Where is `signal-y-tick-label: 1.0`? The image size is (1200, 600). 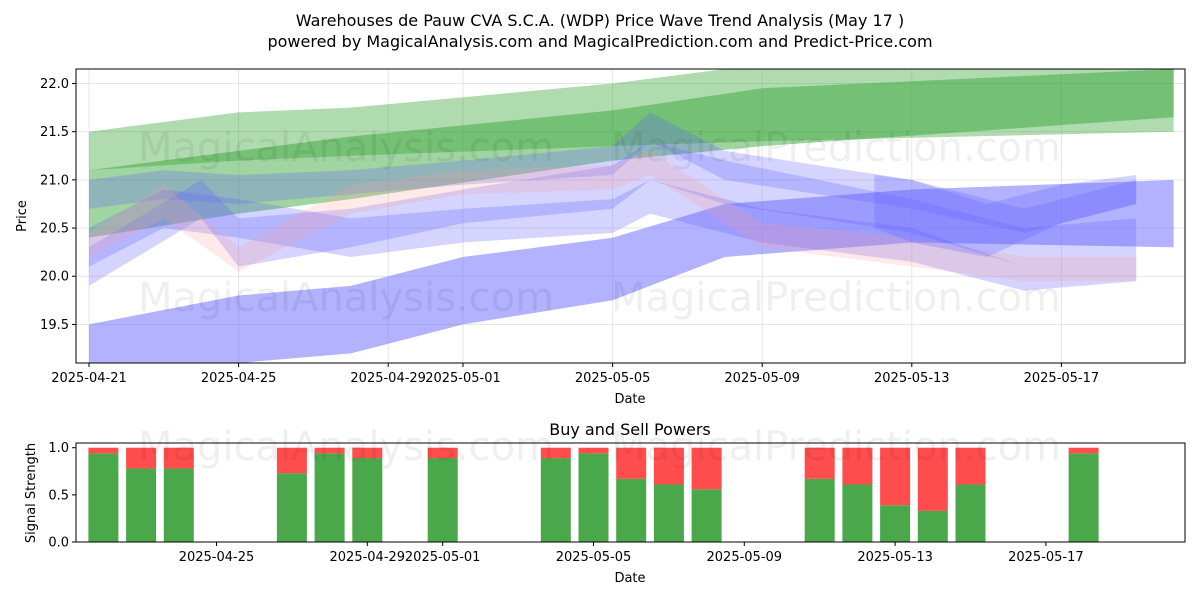
signal-y-tick-label: 1.0 is located at coordinates (58, 448).